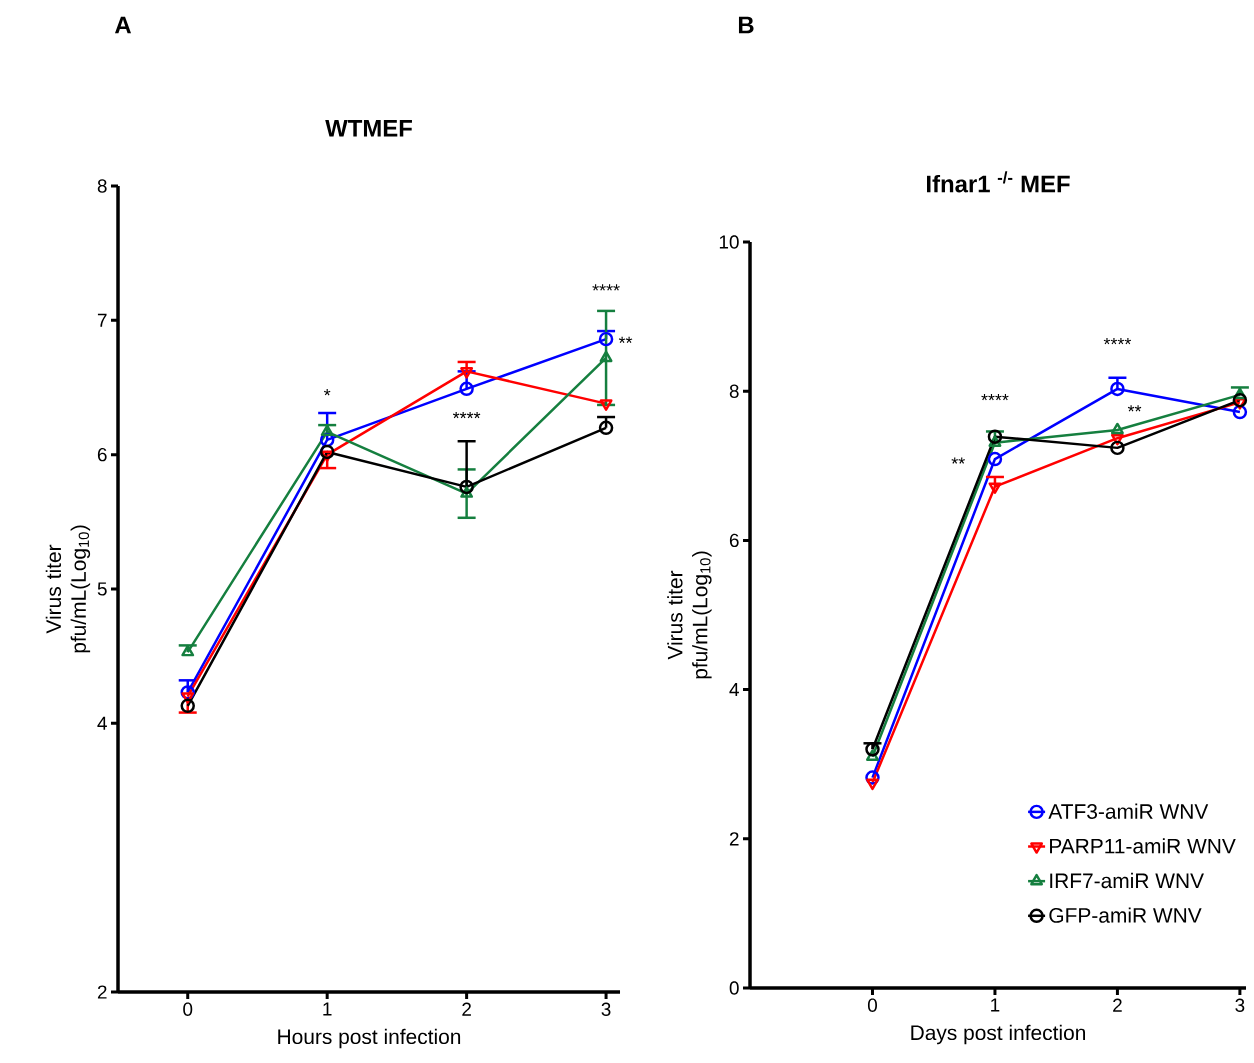  I want to click on text: B, so click(746, 25).